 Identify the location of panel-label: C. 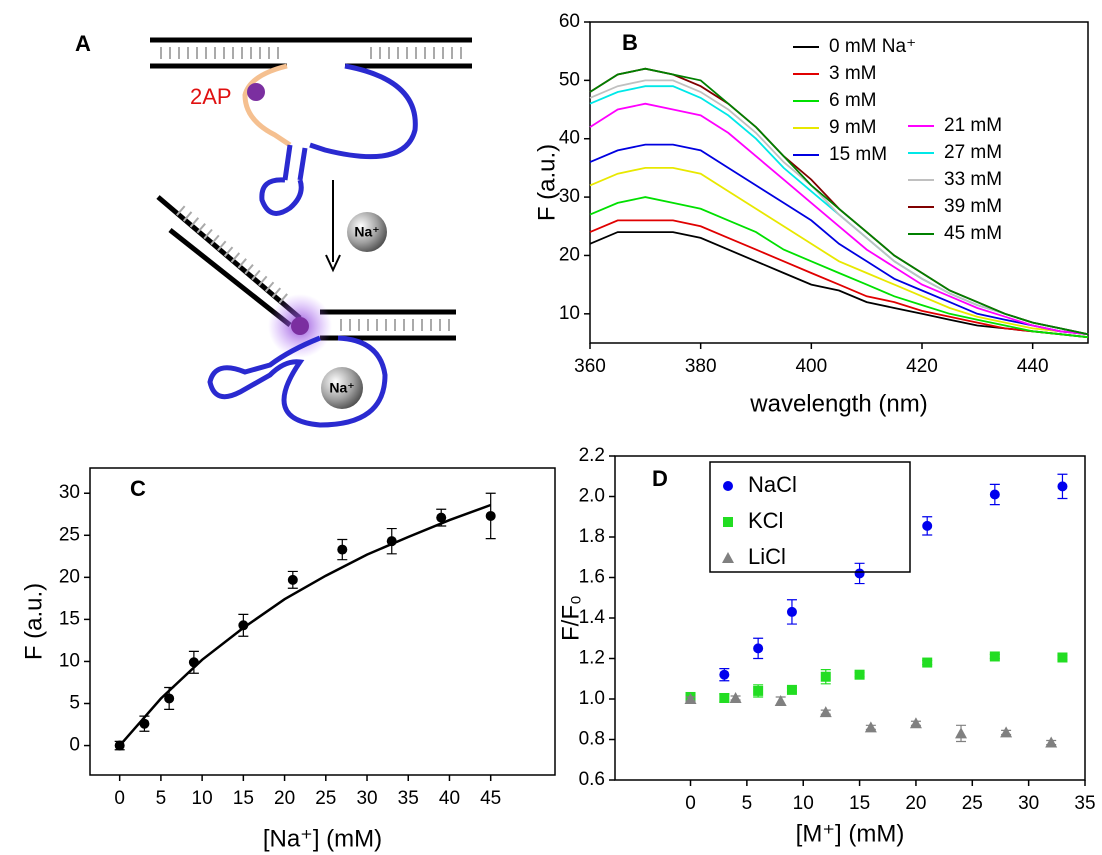
(138, 488).